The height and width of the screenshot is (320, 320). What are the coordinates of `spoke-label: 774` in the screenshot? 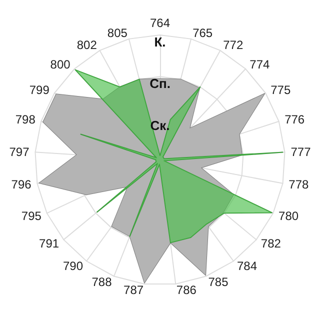 It's located at (260, 65).